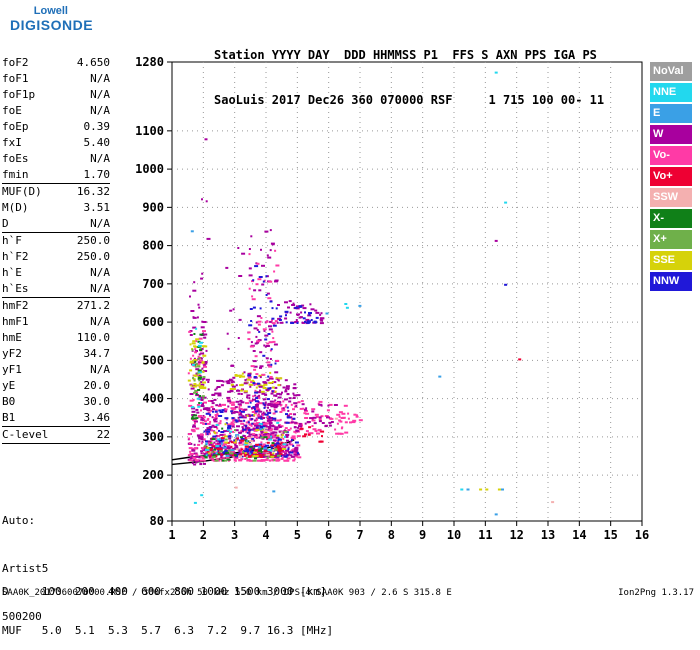  Describe the element at coordinates (56, 111) in the screenshot. I see `param-row: foE N/A` at that location.